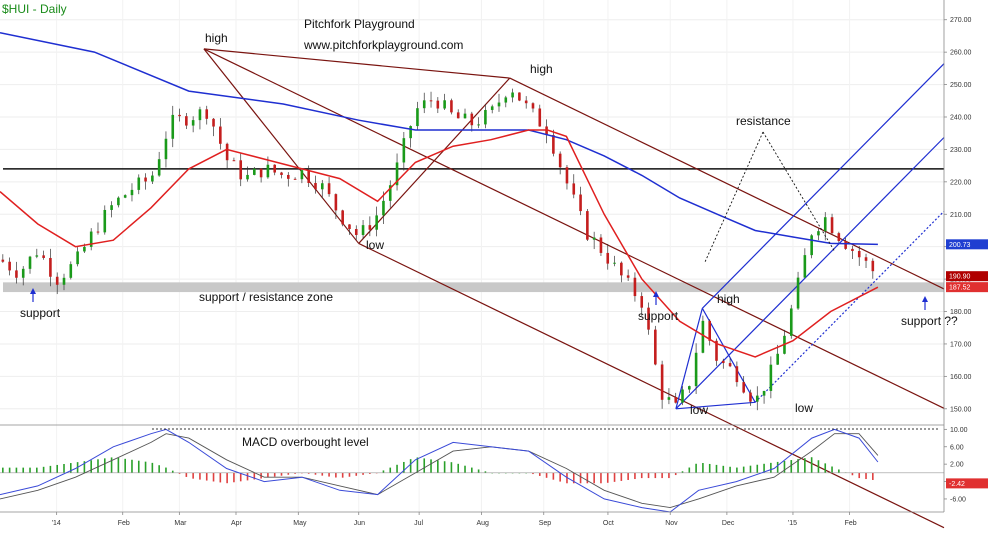 Image resolution: width=1000 pixels, height=542 pixels. What do you see at coordinates (281, 146) in the screenshot?
I see `brown-pitchfork-leg-a` at bounding box center [281, 146].